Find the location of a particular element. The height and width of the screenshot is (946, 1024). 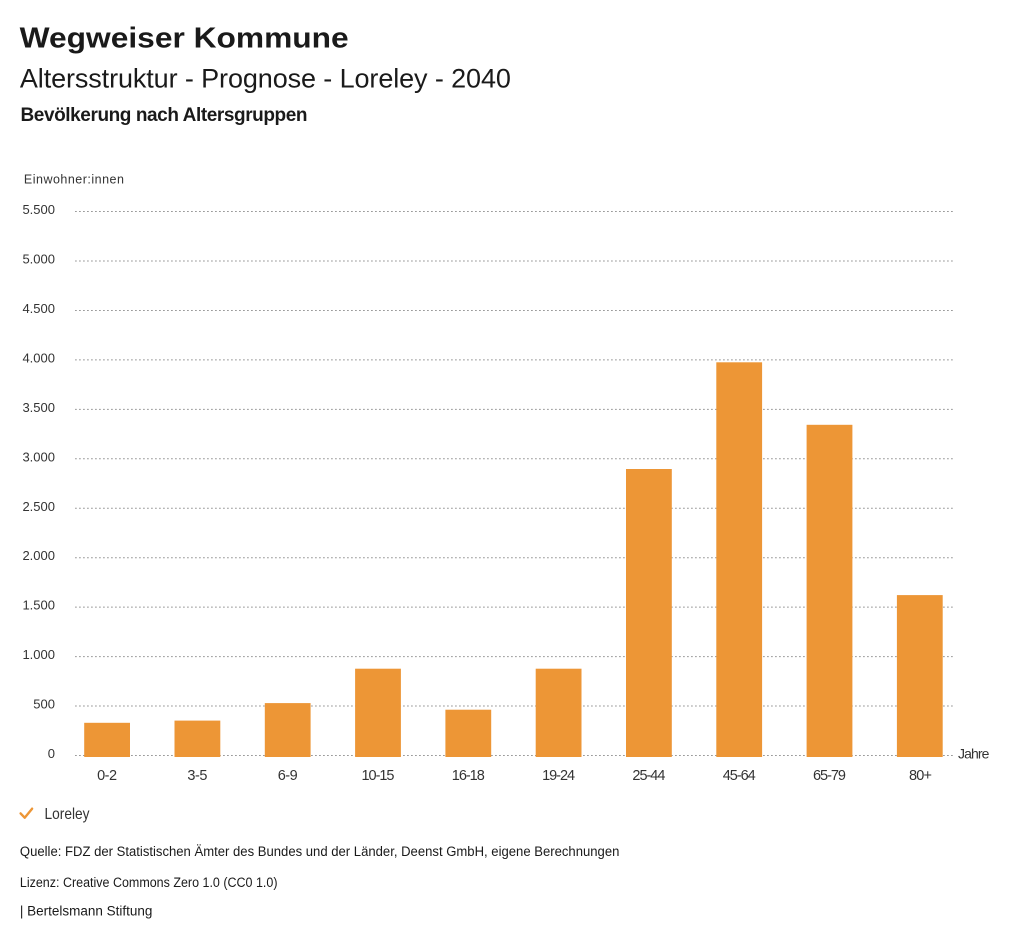

svg-text: Einwohner:innen is located at coordinates (74, 180).